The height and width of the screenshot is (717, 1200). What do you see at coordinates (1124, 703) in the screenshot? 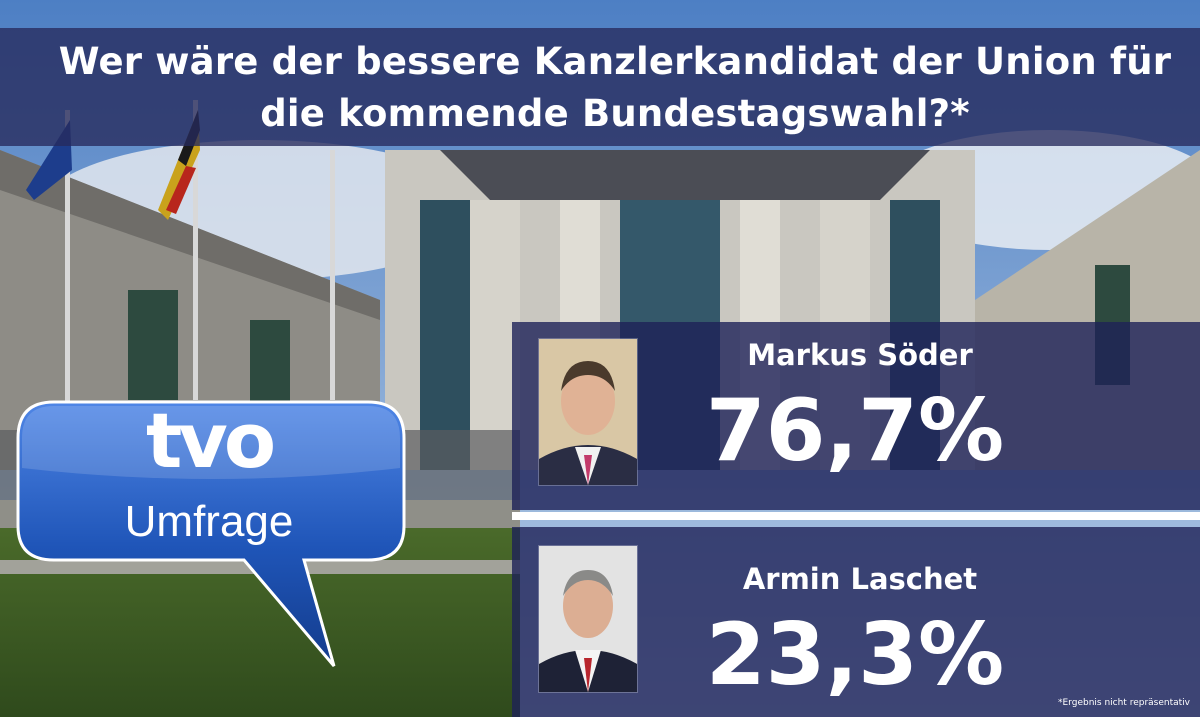
I see `footnote: *Ergebnis nicht repräsentativ` at bounding box center [1124, 703].